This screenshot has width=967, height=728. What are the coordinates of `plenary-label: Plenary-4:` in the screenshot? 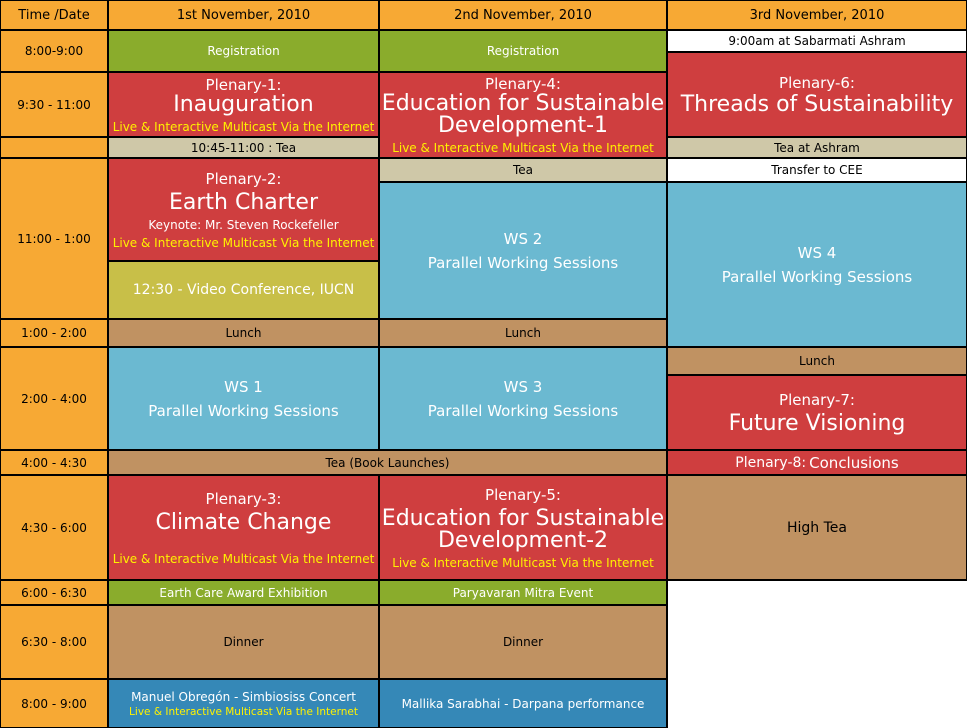 It's located at (523, 84).